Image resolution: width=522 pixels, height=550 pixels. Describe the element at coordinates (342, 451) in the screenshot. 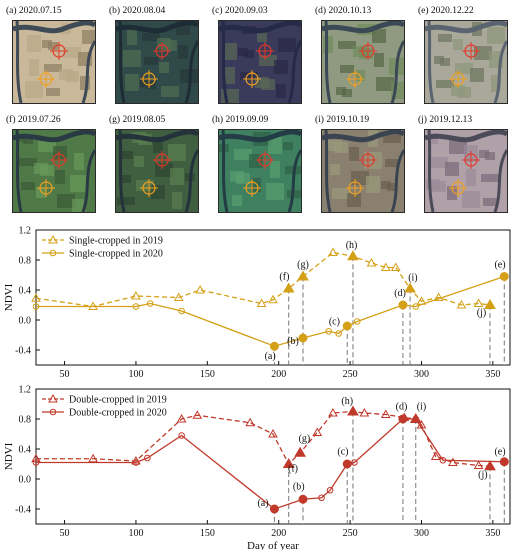

I see `point-annotation-label: (c)` at that location.